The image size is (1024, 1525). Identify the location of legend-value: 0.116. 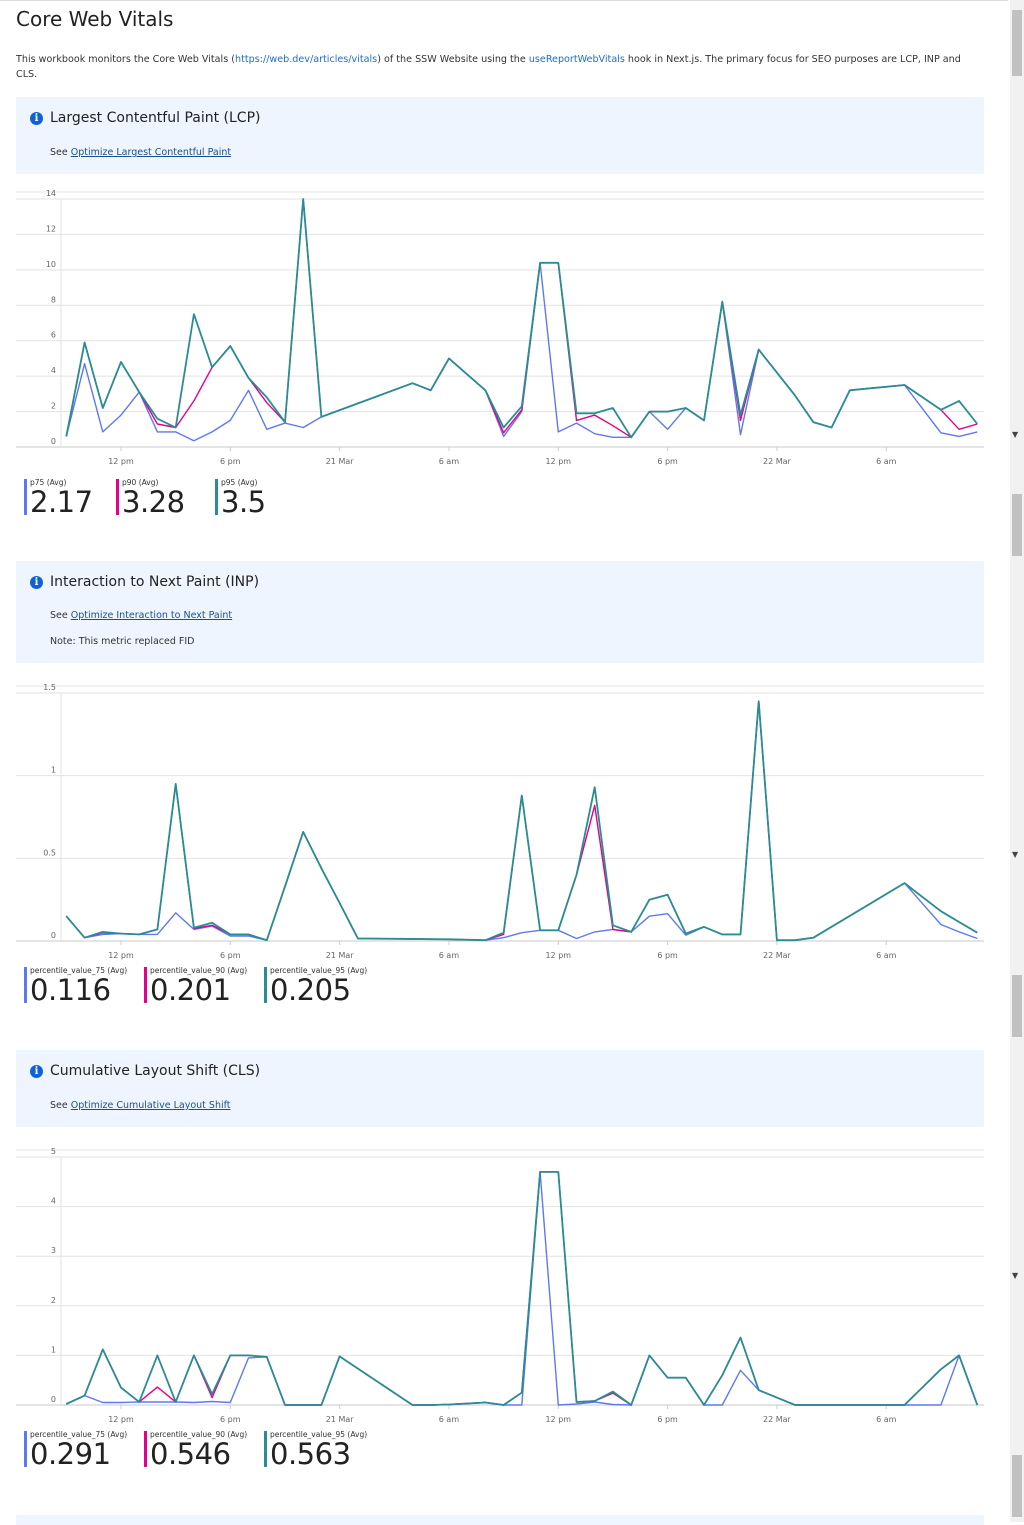
(70, 990).